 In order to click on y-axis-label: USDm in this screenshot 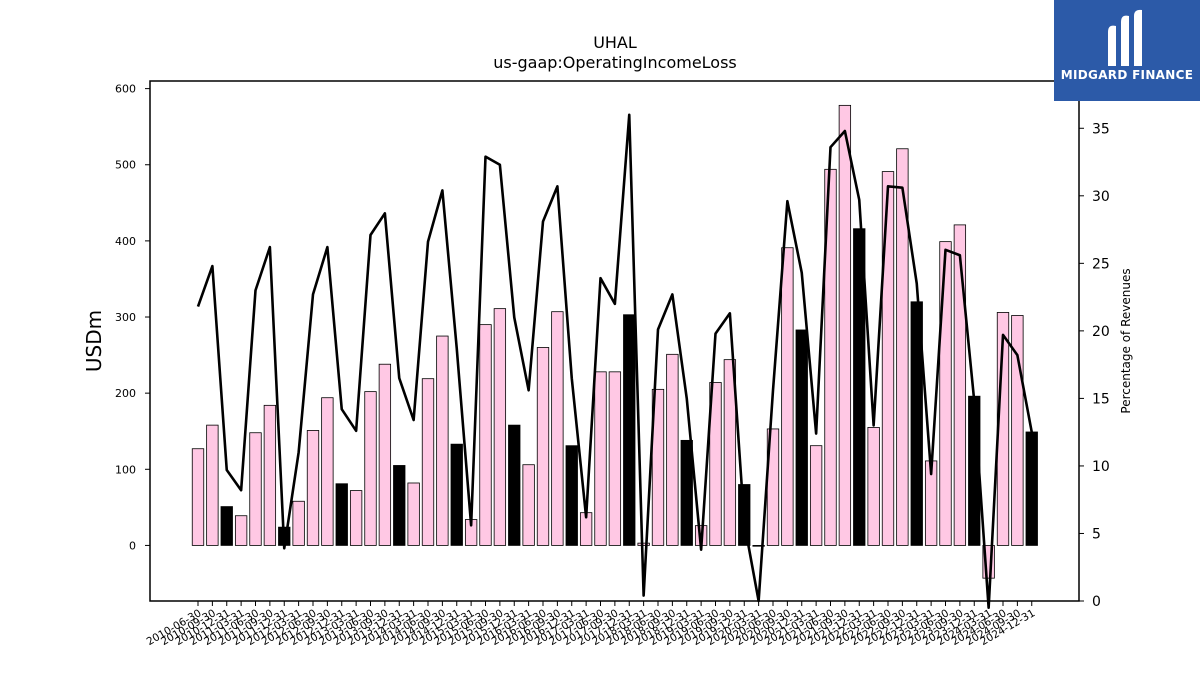, I will do `click(94, 341)`.